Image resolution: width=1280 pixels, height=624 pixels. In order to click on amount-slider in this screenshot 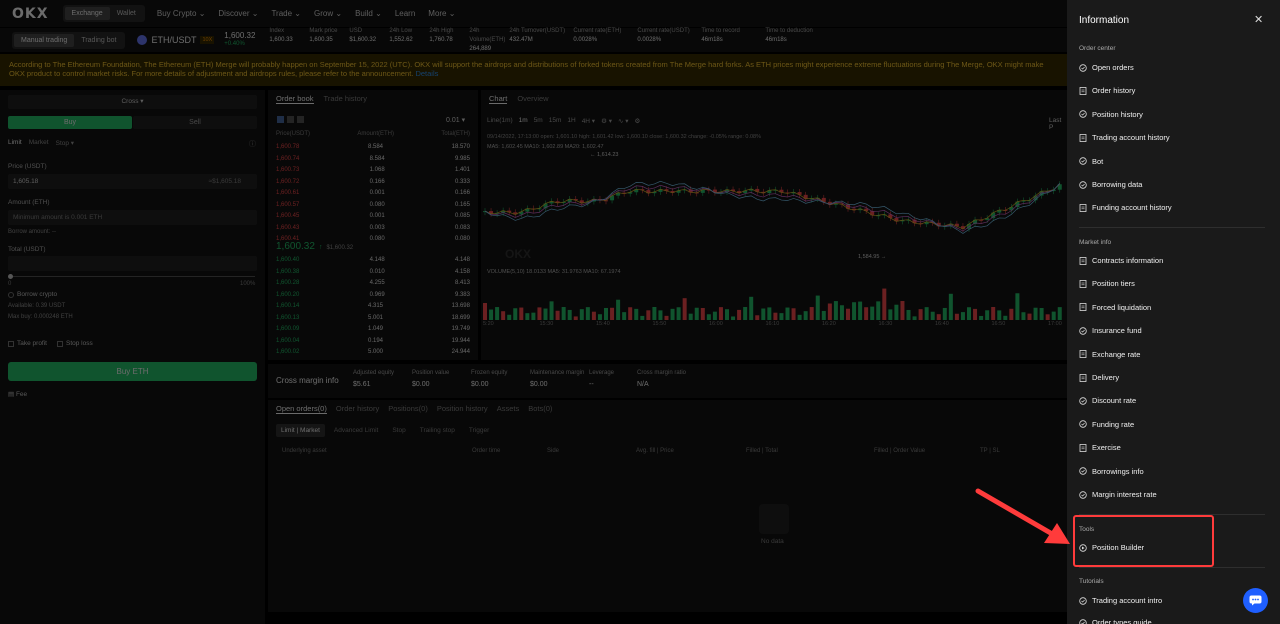, I will do `click(132, 276)`.